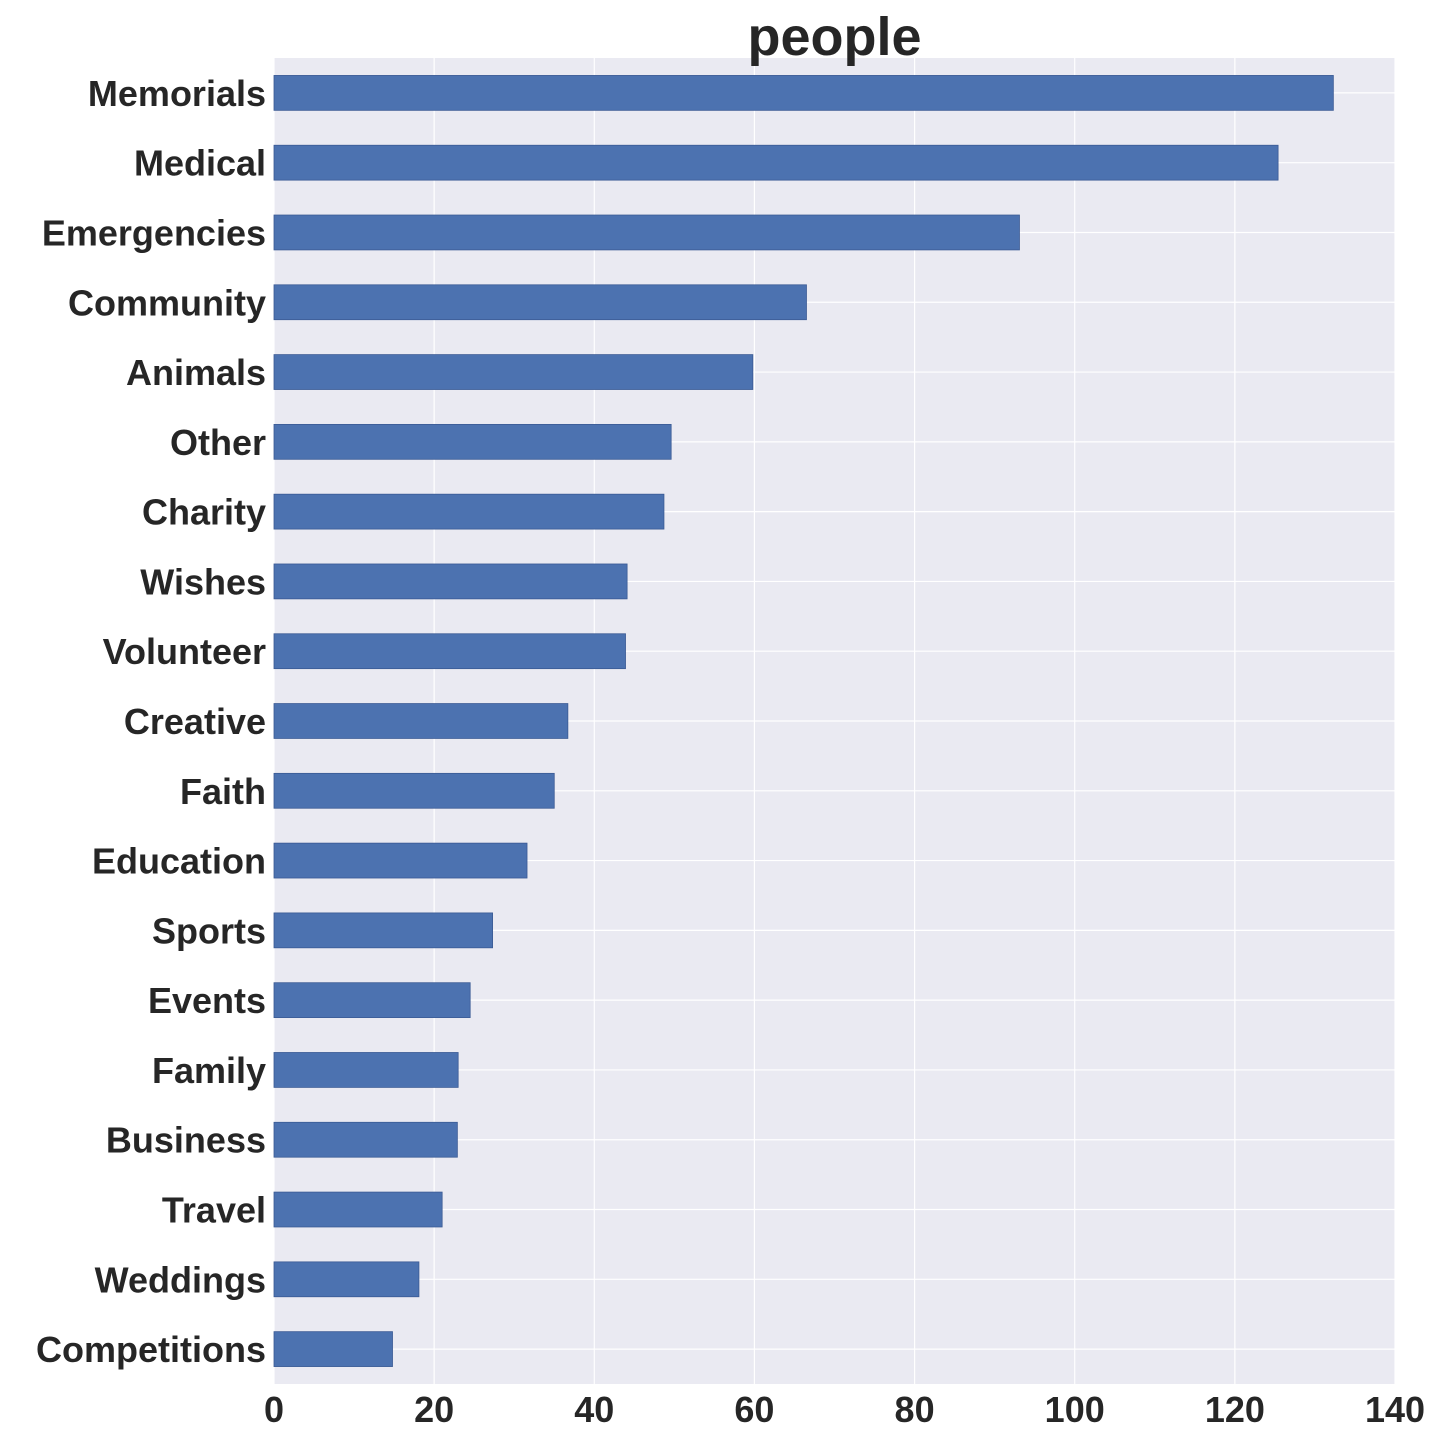 This screenshot has height=1440, width=1440. I want to click on category-label: Competitions, so click(151, 1349).